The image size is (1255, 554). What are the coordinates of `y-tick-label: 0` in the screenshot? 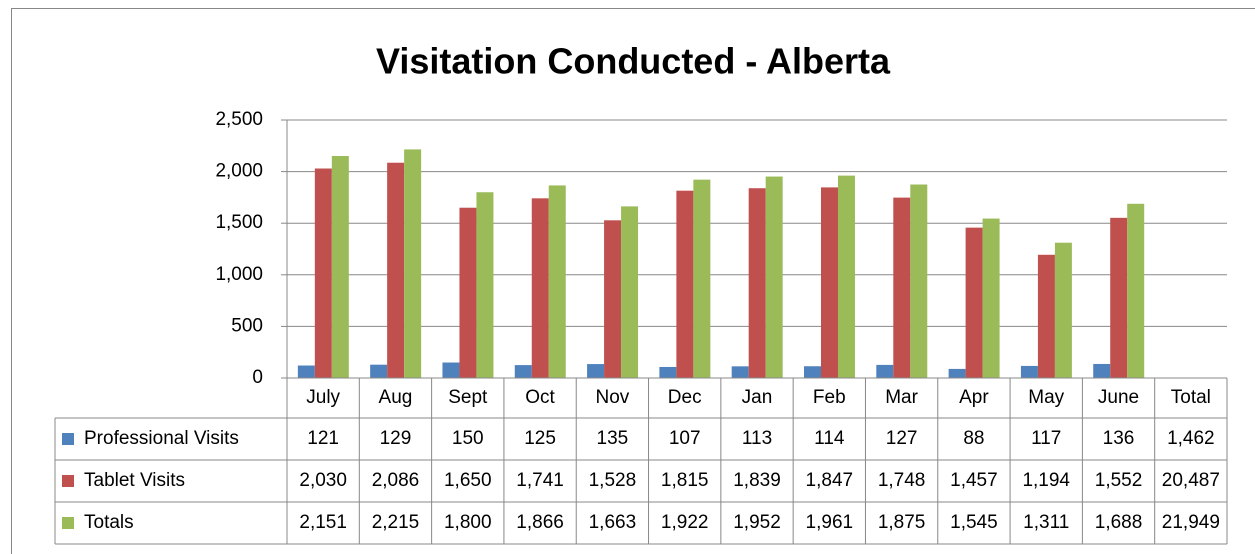 It's located at (257, 377).